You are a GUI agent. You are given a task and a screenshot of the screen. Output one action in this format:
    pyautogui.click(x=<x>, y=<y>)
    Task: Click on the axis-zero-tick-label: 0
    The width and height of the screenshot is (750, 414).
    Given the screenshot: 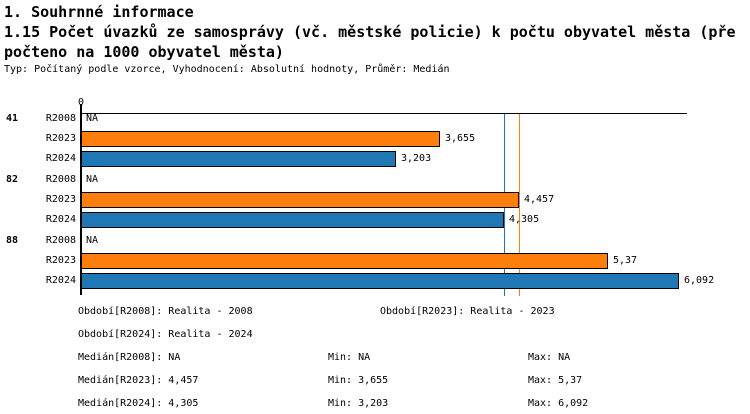 What is the action you would take?
    pyautogui.click(x=81, y=102)
    